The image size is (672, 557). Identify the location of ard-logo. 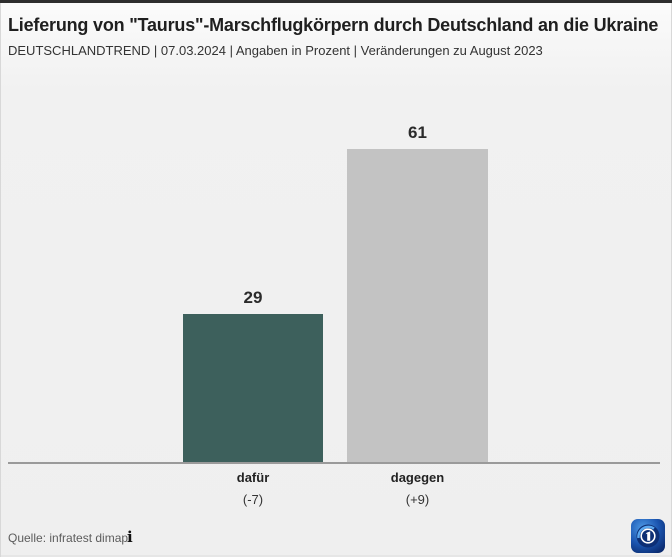
(648, 536).